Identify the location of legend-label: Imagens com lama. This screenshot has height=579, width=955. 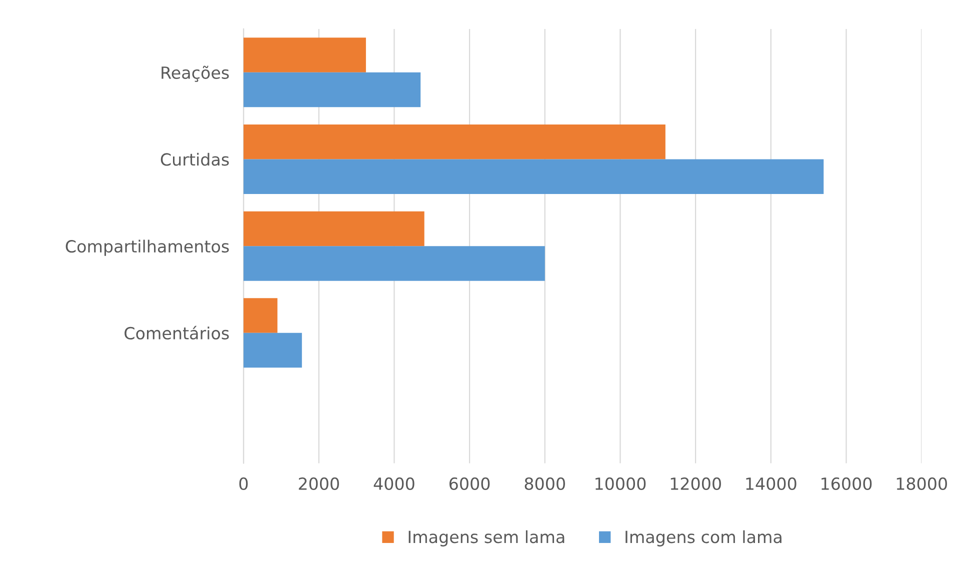
(704, 538).